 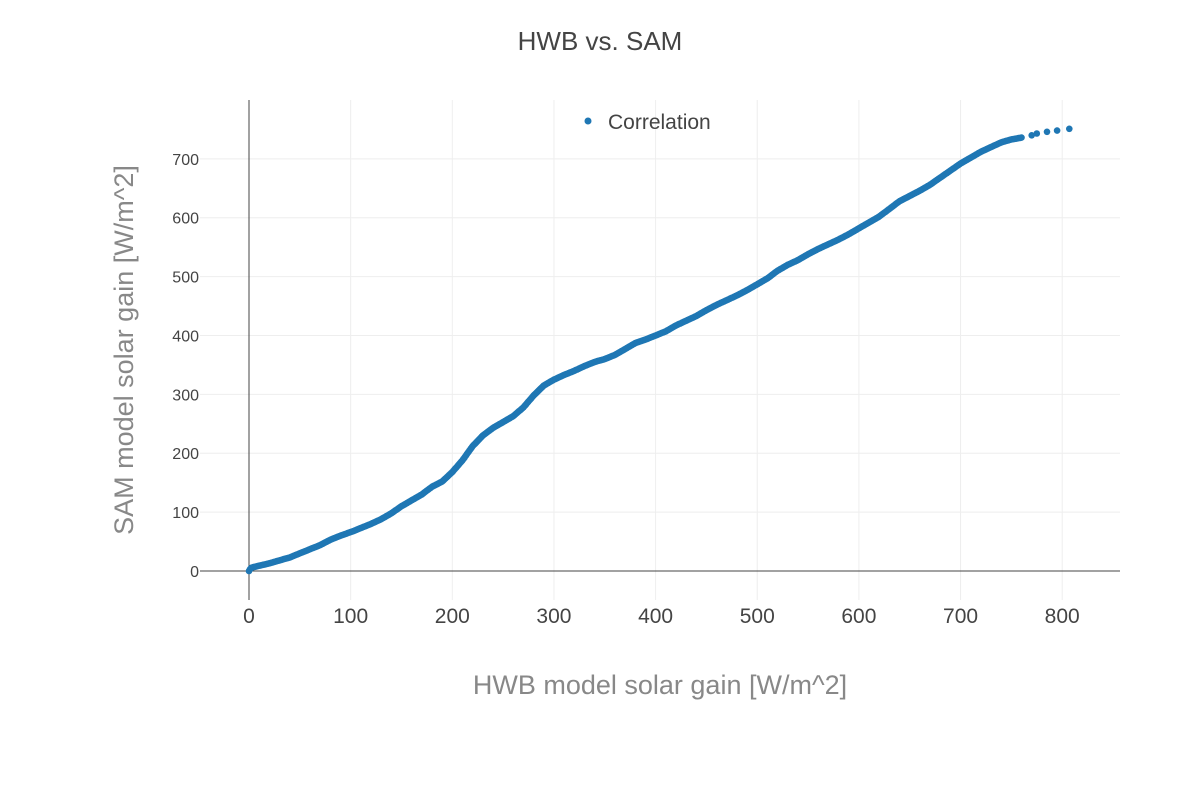 I want to click on legend-label-correlation: Correlation, so click(x=659, y=122).